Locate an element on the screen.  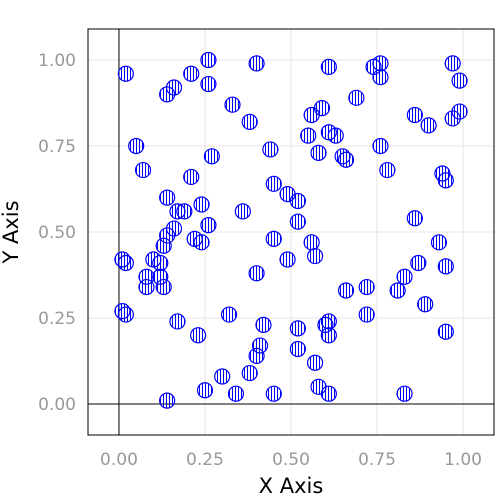
y-tick-labels: 0.00 0.25 0.50 0.75 1.00 is located at coordinates (57, 233).